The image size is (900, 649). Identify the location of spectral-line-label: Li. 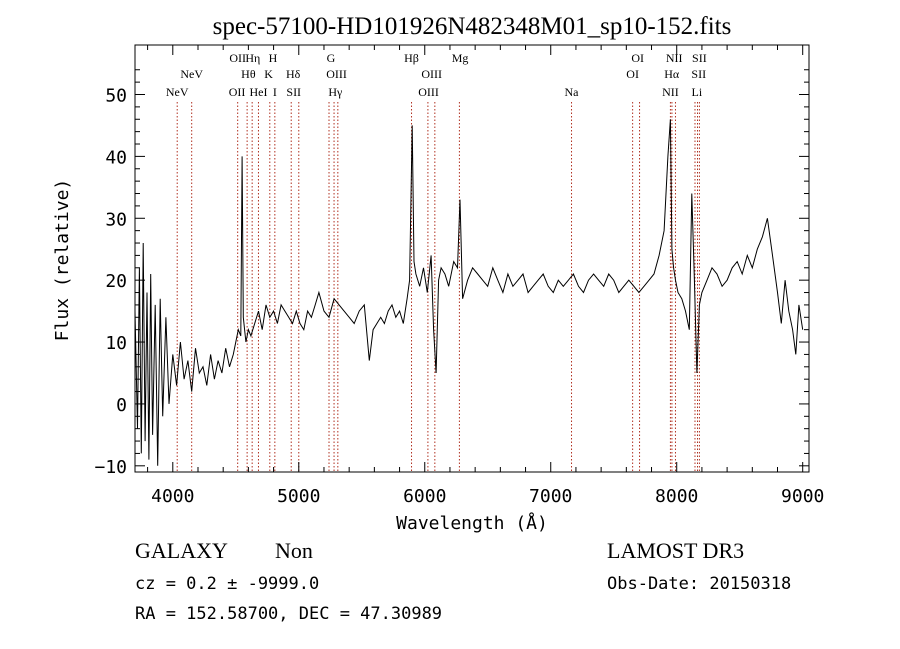
(697, 92).